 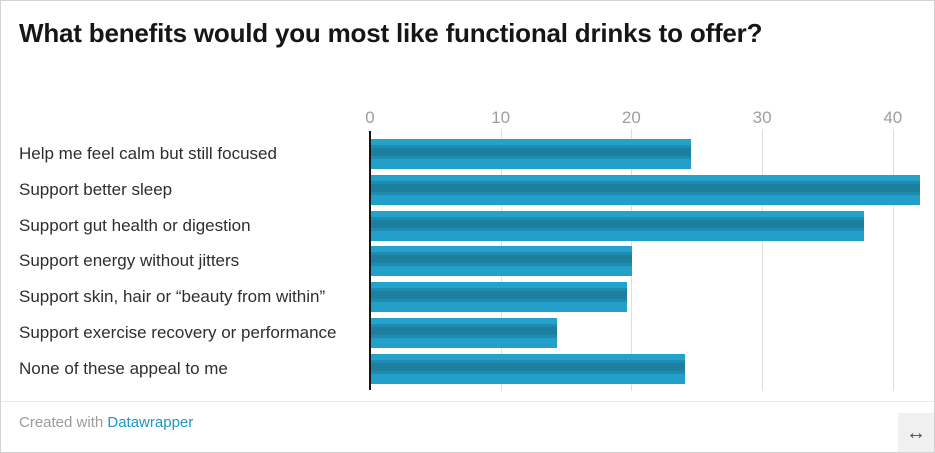 I want to click on category-label: Support energy without jitters, so click(x=129, y=261).